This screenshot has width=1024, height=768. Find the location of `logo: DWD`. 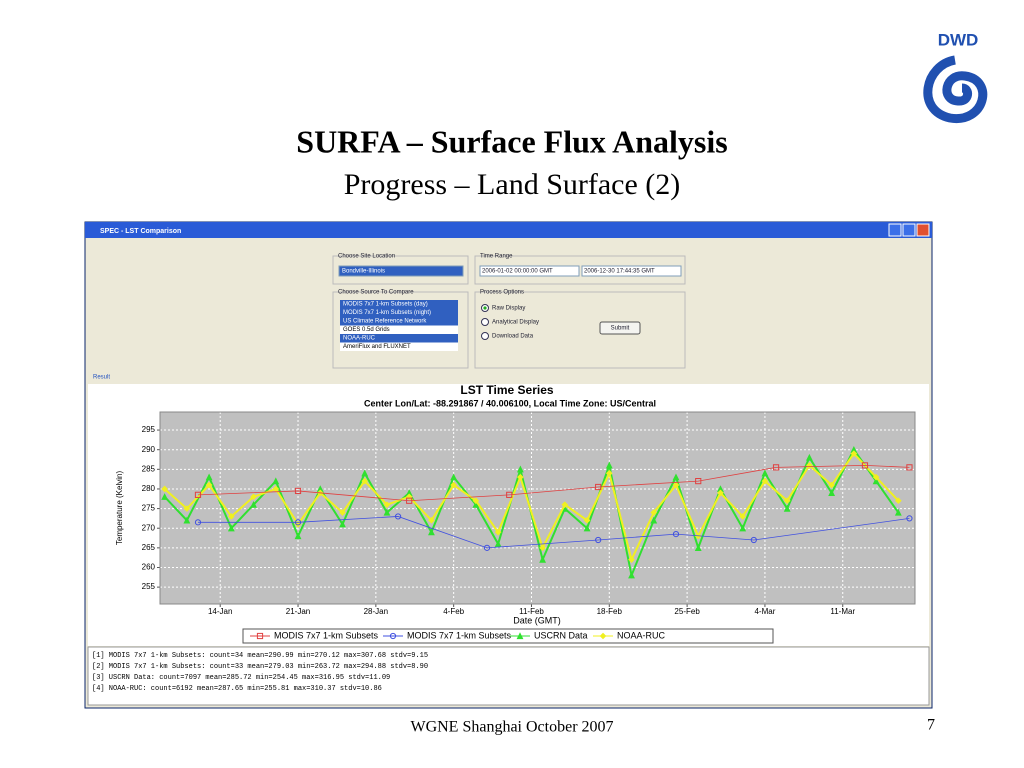

logo: DWD is located at coordinates (955, 76).